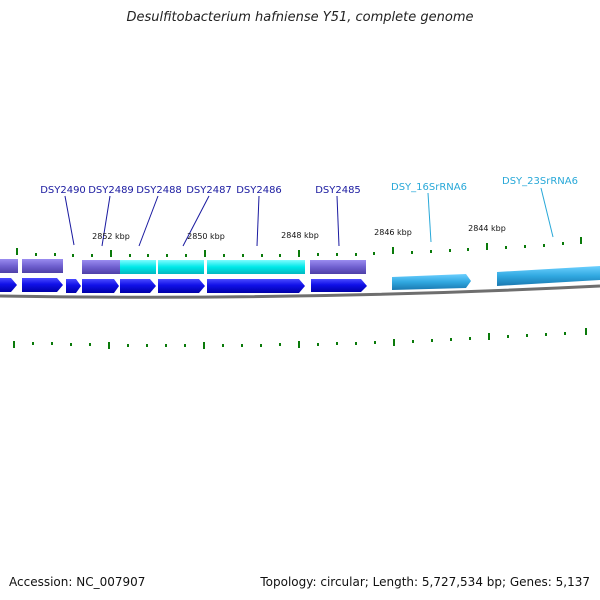 The image size is (600, 600). Describe the element at coordinates (300, 235) in the screenshot. I see `scale-label: 2848 kbp` at that location.